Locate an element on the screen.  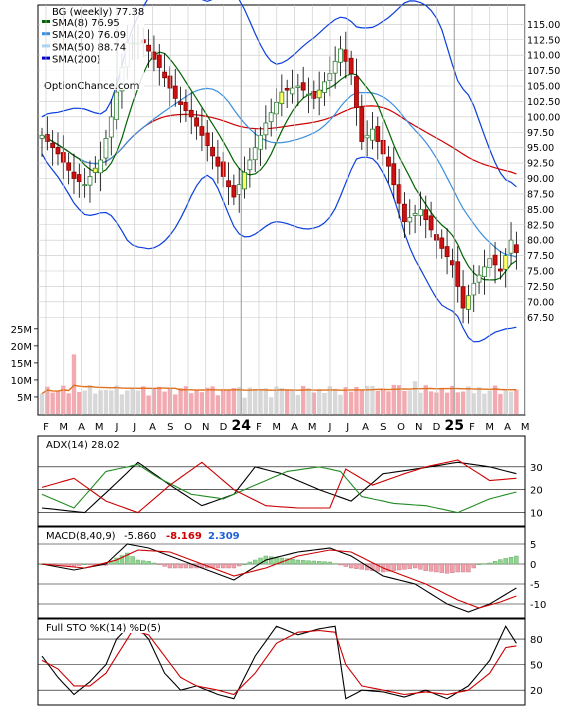
indicator-tick-label: 80 is located at coordinates (536, 640).